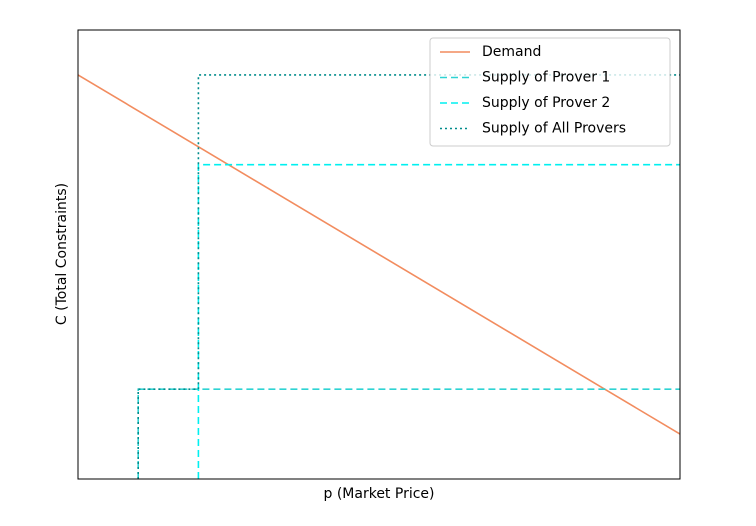 The image size is (756, 526). What do you see at coordinates (379, 494) in the screenshot?
I see `x-axis-label: p (Market Price)` at bounding box center [379, 494].